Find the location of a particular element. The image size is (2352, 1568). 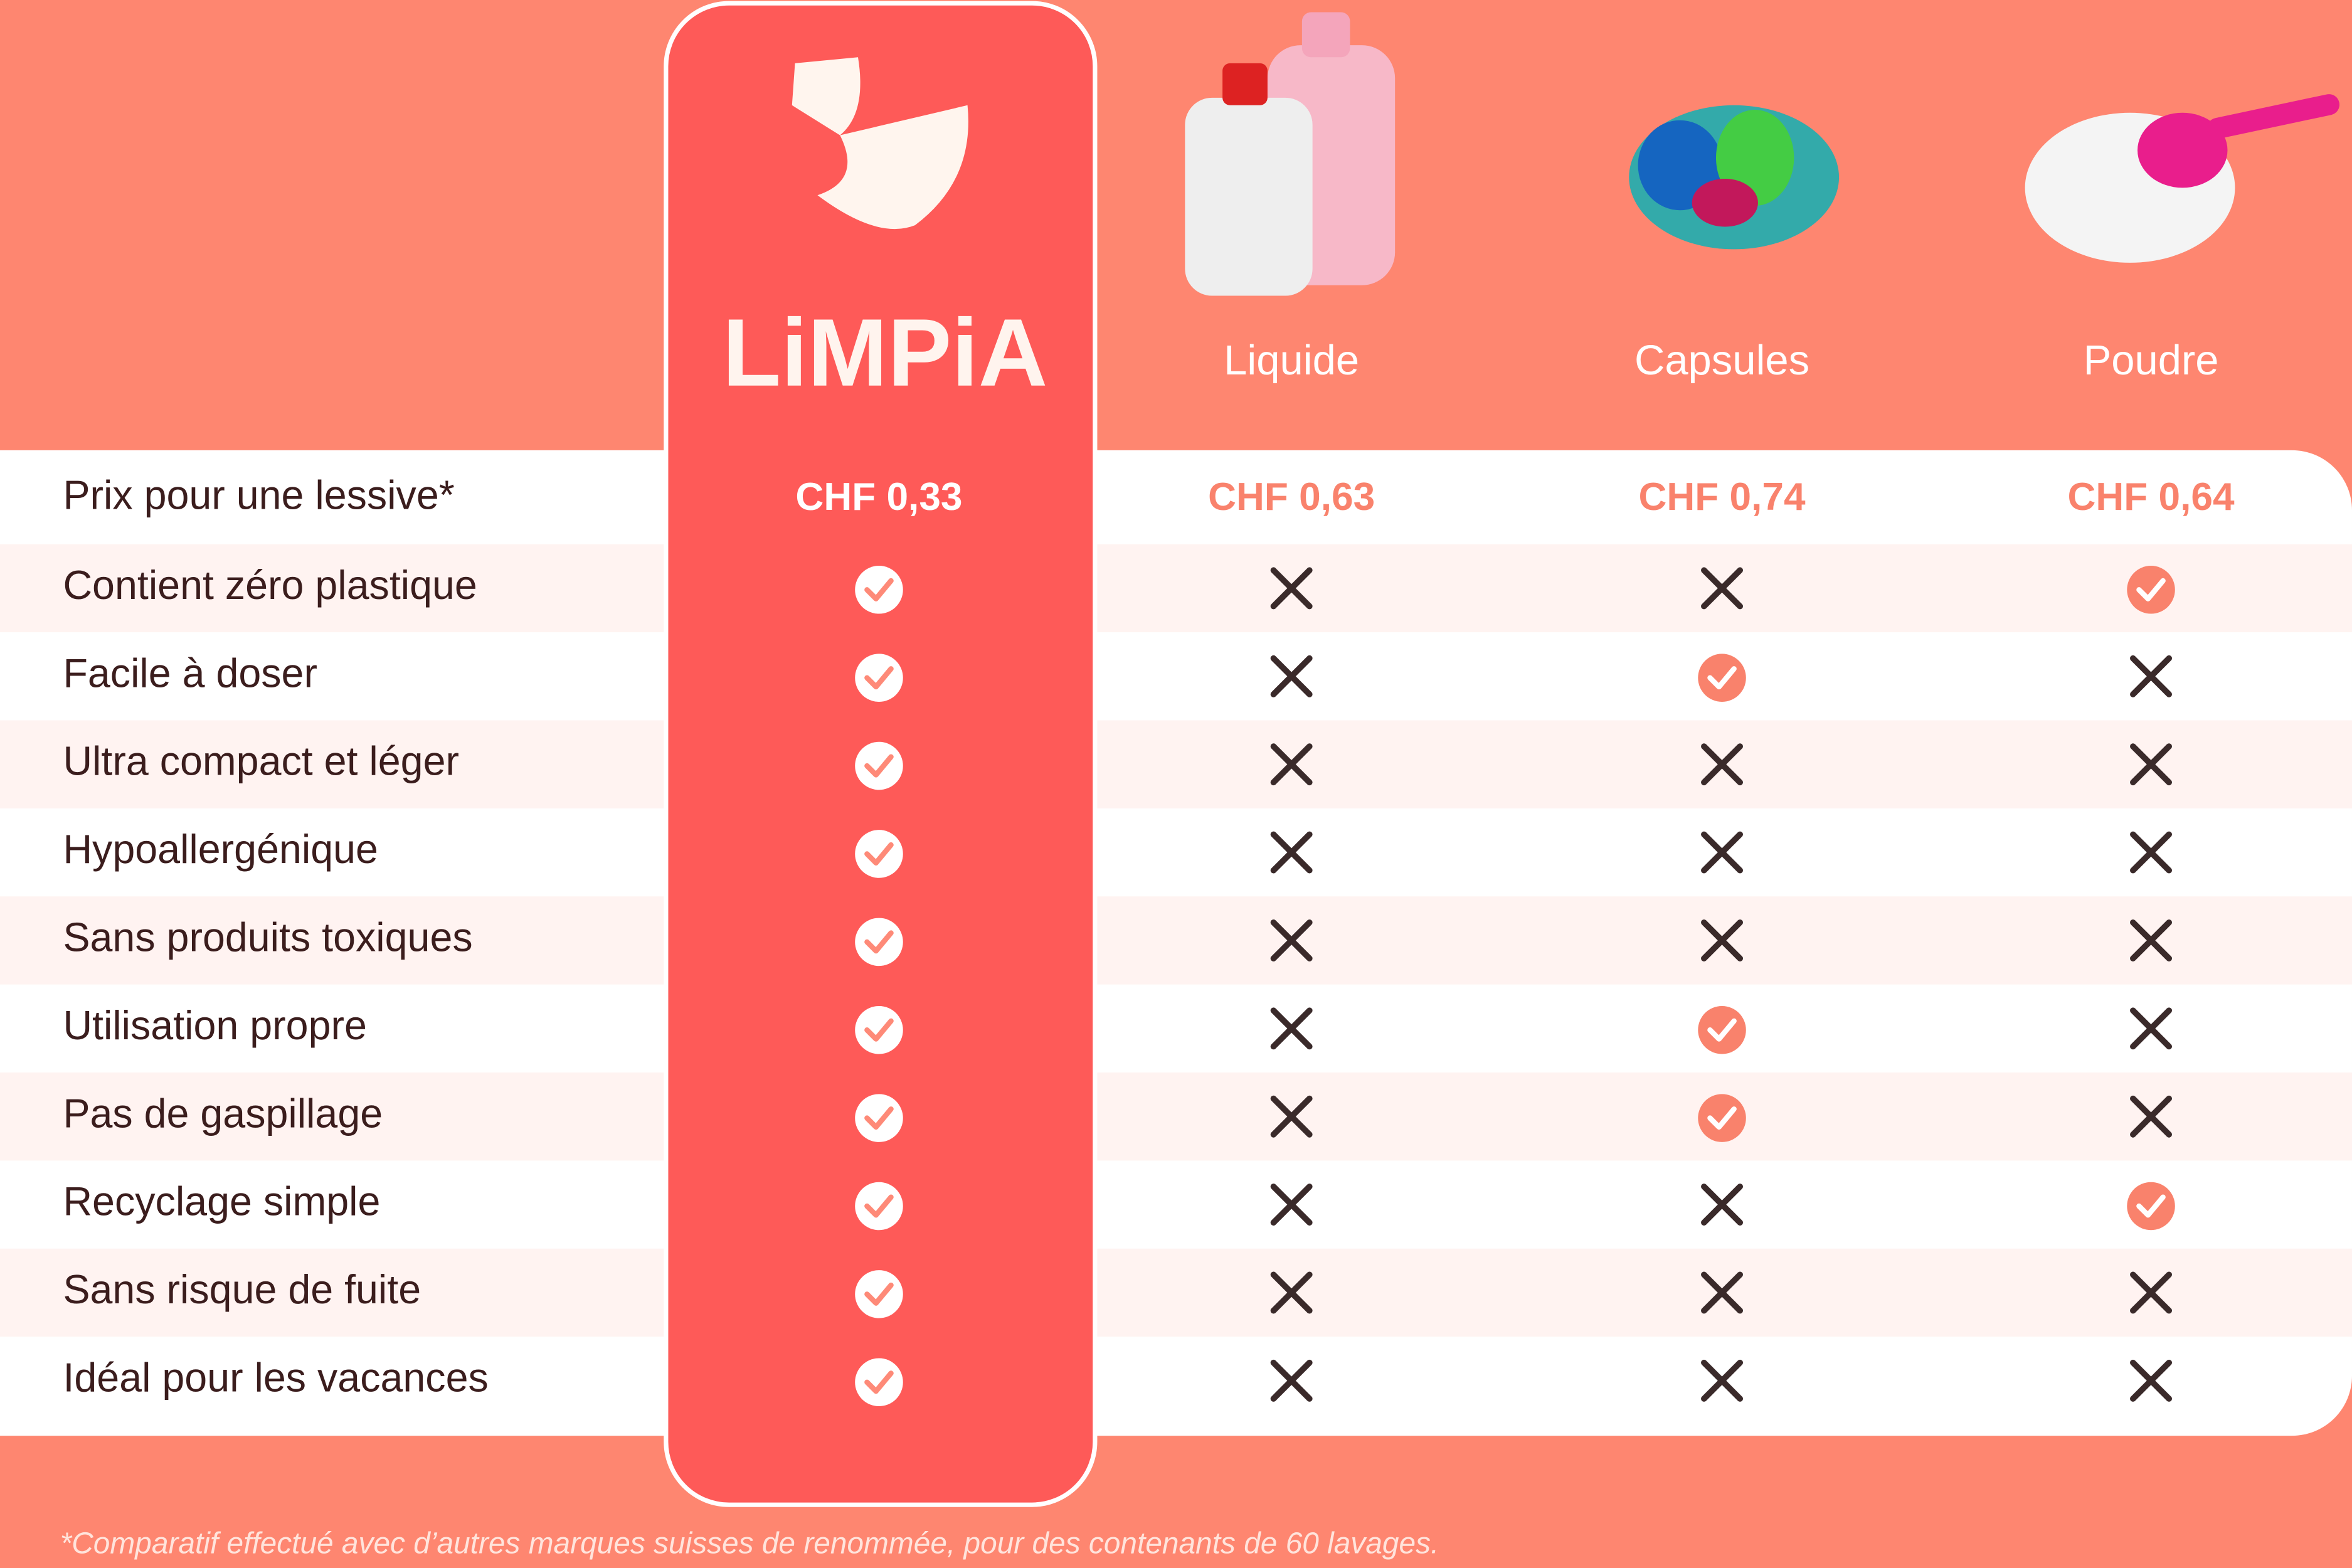

row-label: Utilisation propre is located at coordinates (214, 1025).